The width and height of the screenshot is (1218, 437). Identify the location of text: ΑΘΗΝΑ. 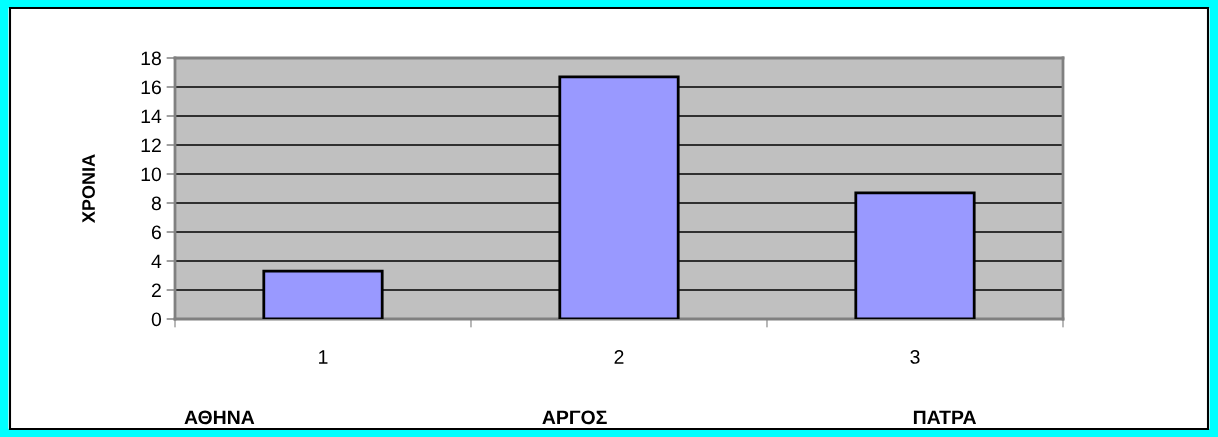
(219, 417).